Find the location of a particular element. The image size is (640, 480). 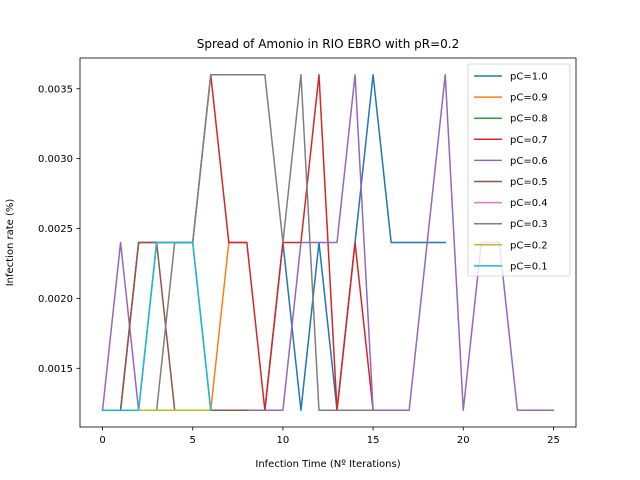

legend-label-4: pC=0.6 is located at coordinates (529, 161).